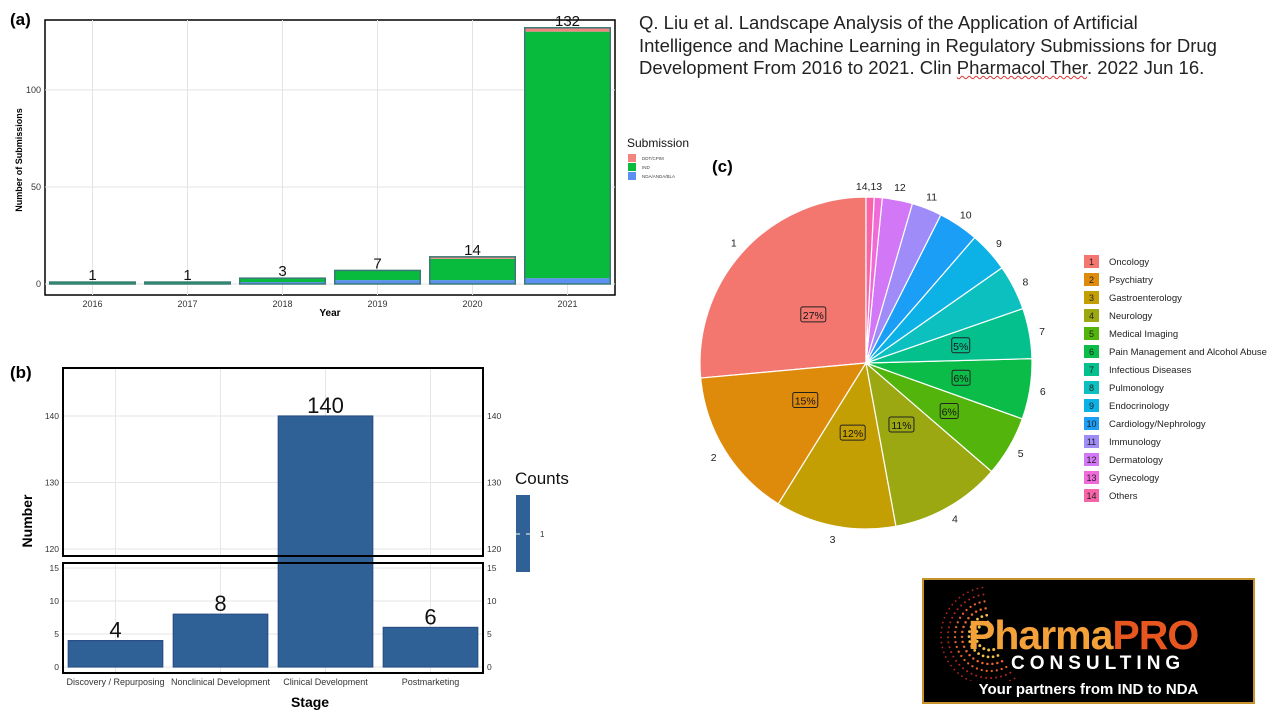  I want to click on pie-legend-label: Immunology, so click(1135, 442).